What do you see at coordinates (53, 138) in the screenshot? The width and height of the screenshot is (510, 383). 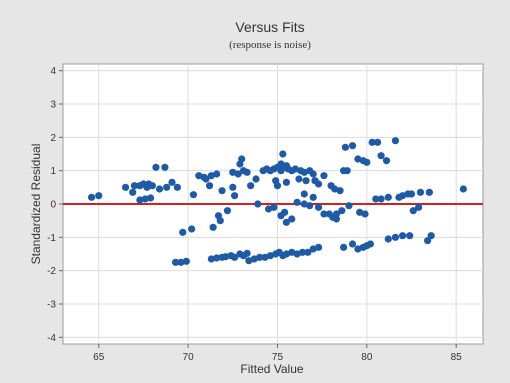 I see `y-tick-label: 2` at bounding box center [53, 138].